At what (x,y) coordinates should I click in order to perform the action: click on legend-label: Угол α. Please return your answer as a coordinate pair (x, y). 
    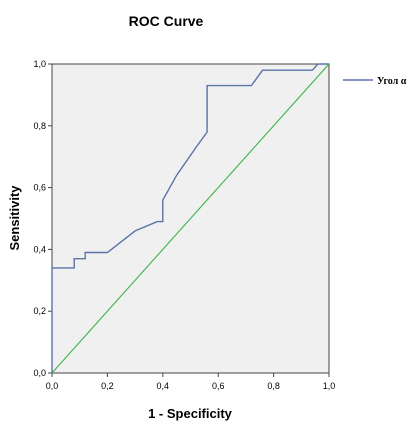
    Looking at the image, I should click on (392, 81).